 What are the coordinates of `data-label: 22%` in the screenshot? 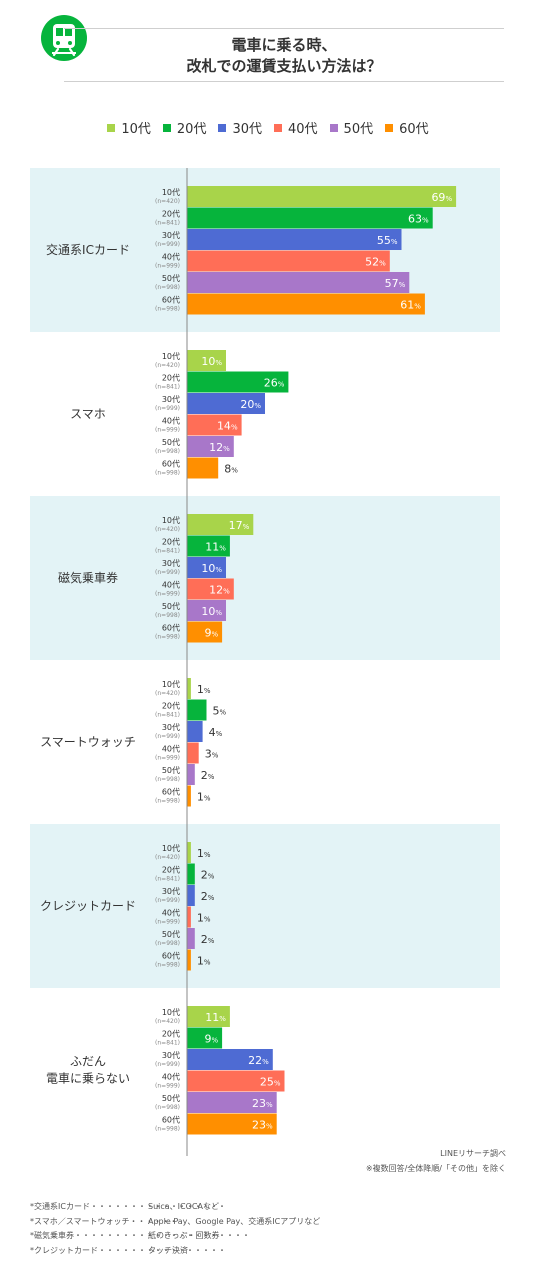 It's located at (258, 1060).